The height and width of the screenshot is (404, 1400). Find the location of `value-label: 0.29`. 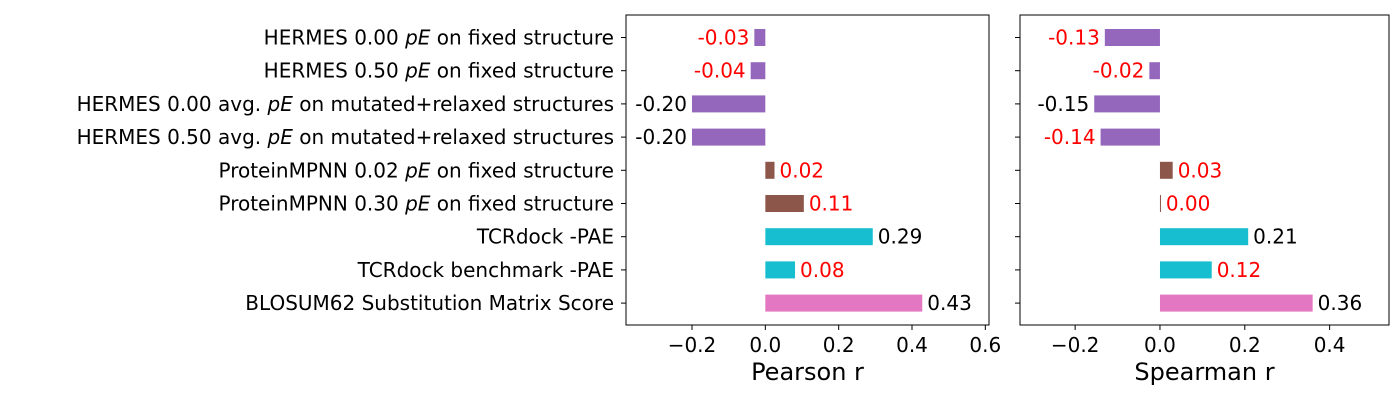

value-label: 0.29 is located at coordinates (900, 237).